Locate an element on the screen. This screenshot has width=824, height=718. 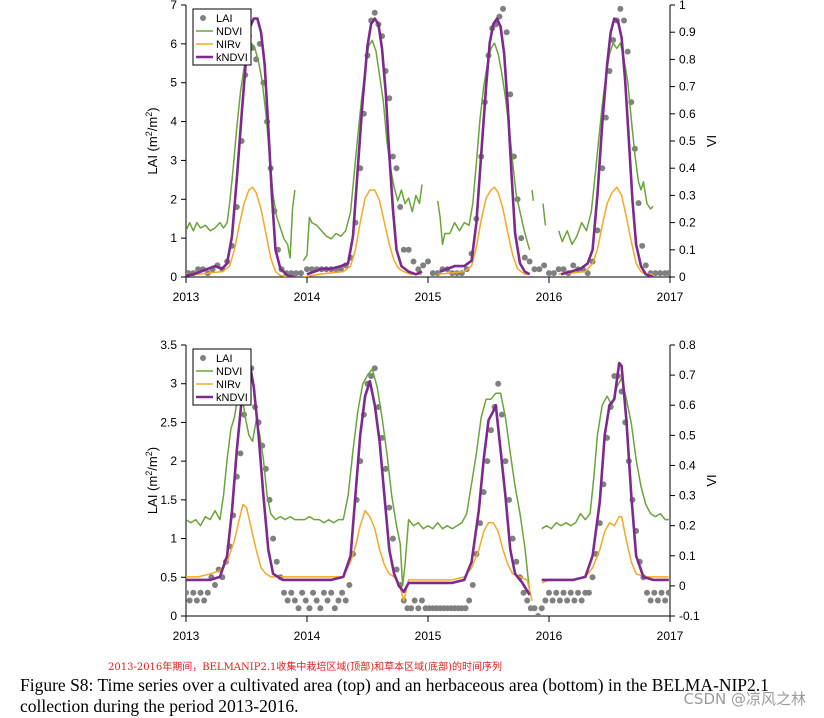
y-tick-label: 5 is located at coordinates (173, 83).